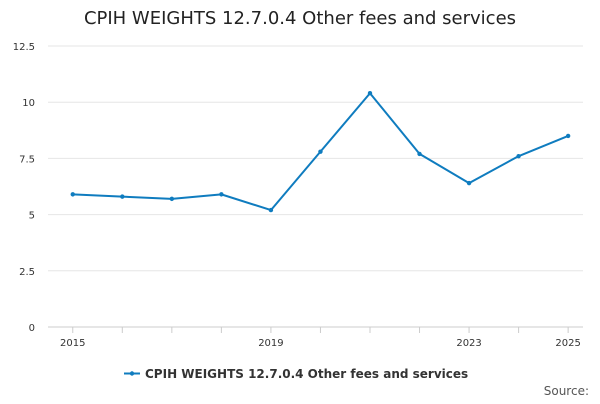  I want to click on legend-swatch-marker, so click(132, 373).